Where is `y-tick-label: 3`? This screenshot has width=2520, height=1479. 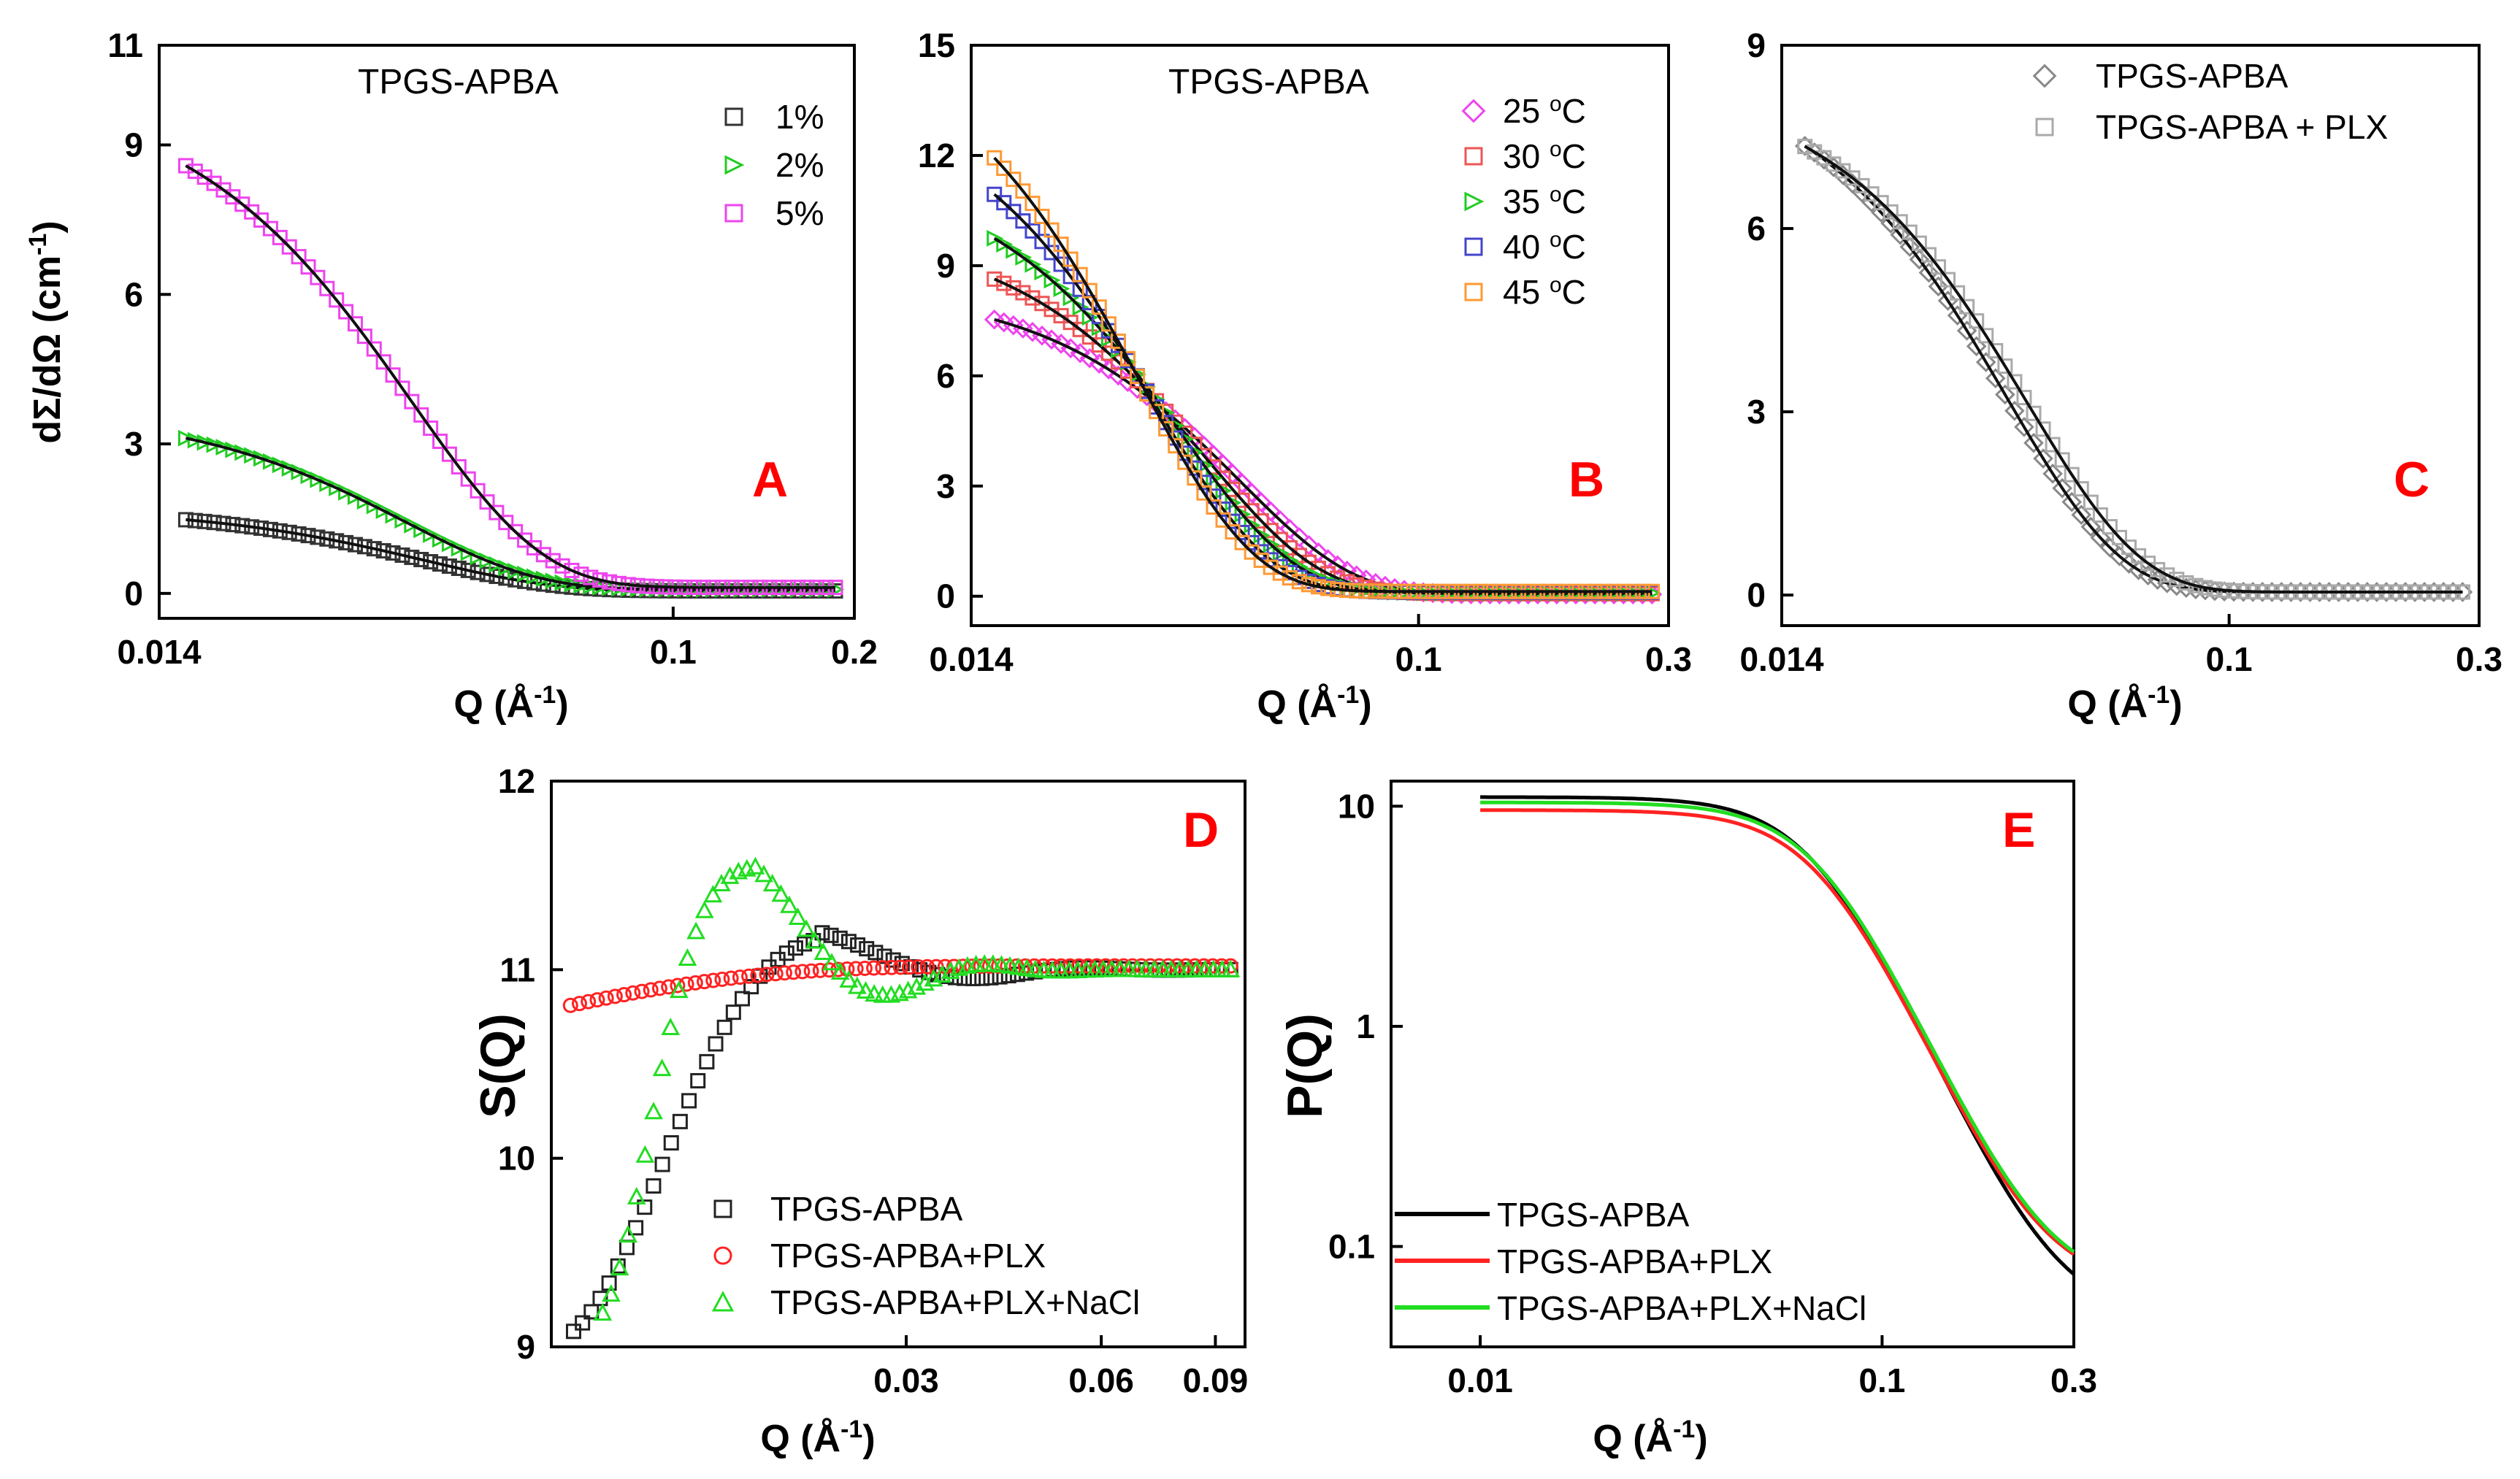
y-tick-label: 3 is located at coordinates (945, 486).